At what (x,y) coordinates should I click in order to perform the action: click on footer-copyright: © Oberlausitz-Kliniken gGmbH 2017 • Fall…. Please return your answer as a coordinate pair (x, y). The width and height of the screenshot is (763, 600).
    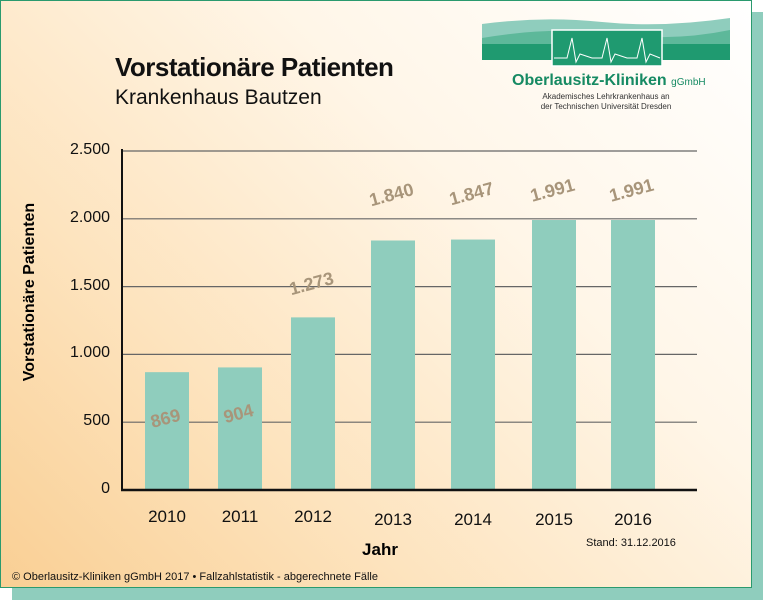
    Looking at the image, I should click on (195, 577).